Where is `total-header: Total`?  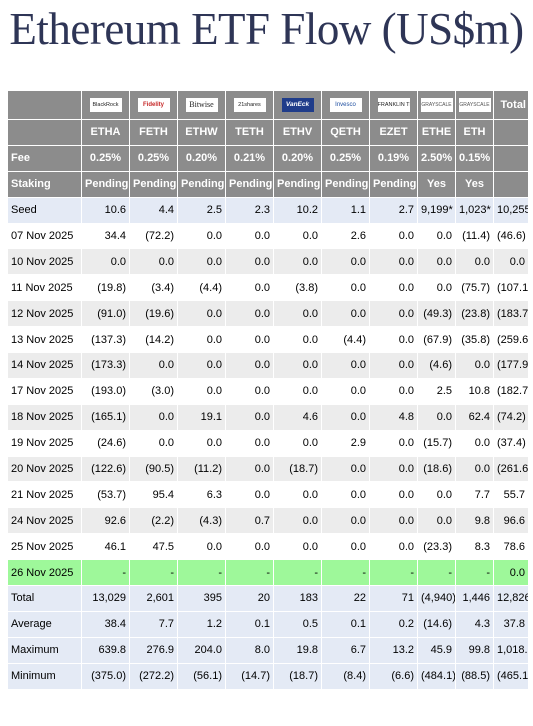 total-header: Total is located at coordinates (511, 105).